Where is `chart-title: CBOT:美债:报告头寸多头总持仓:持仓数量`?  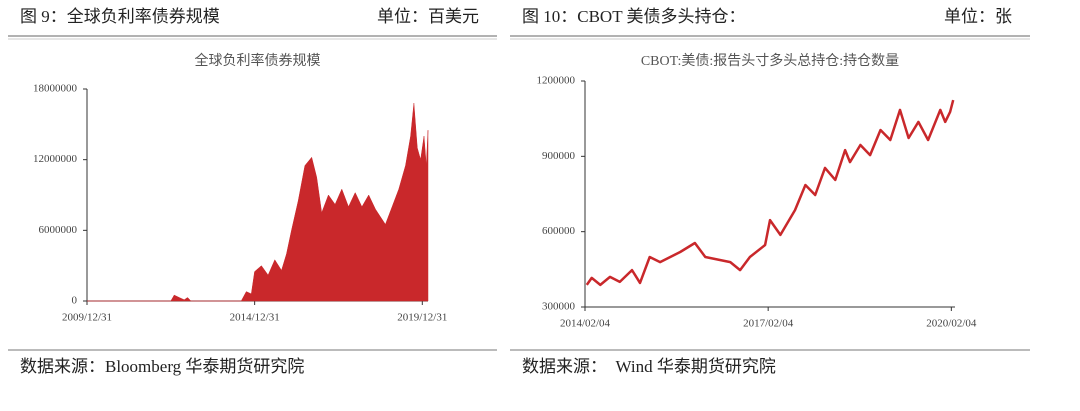
chart-title: CBOT:美债:报告头寸多头总持仓:持仓数量 is located at coordinates (770, 60).